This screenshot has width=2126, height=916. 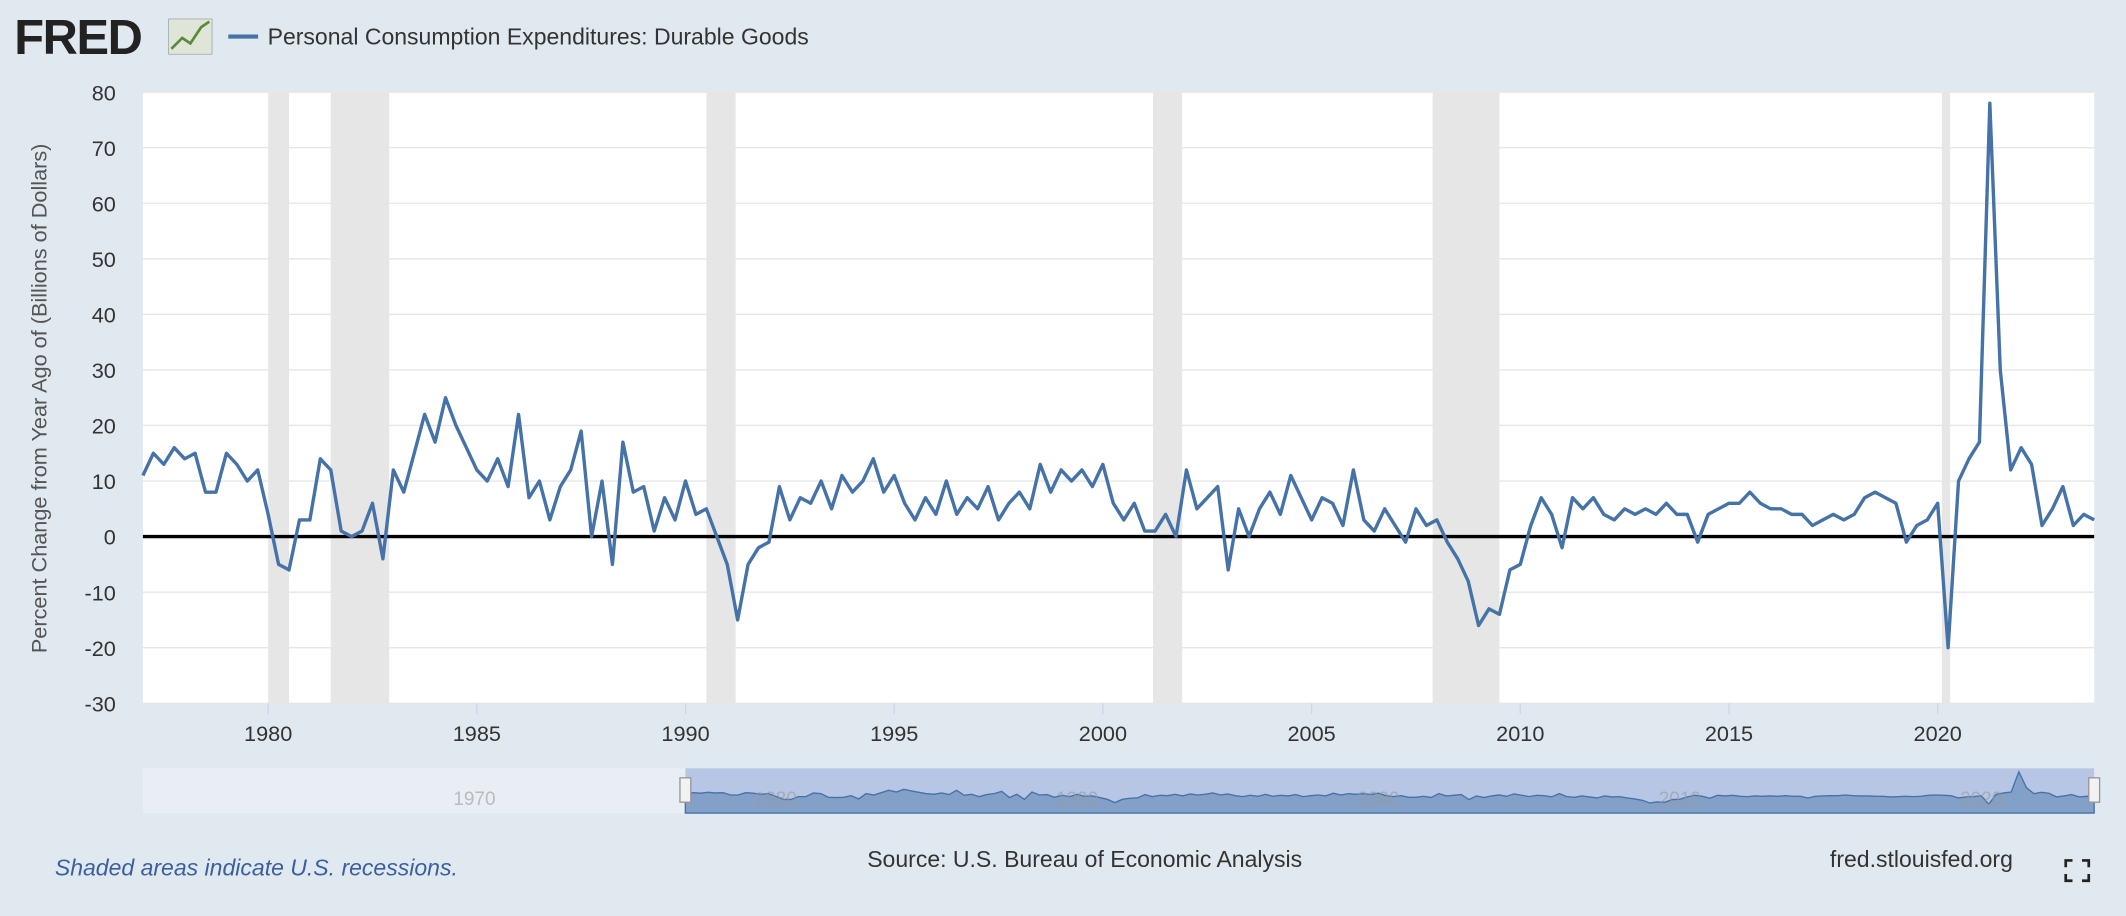 I want to click on fullscreen-icon, so click(x=2077, y=871).